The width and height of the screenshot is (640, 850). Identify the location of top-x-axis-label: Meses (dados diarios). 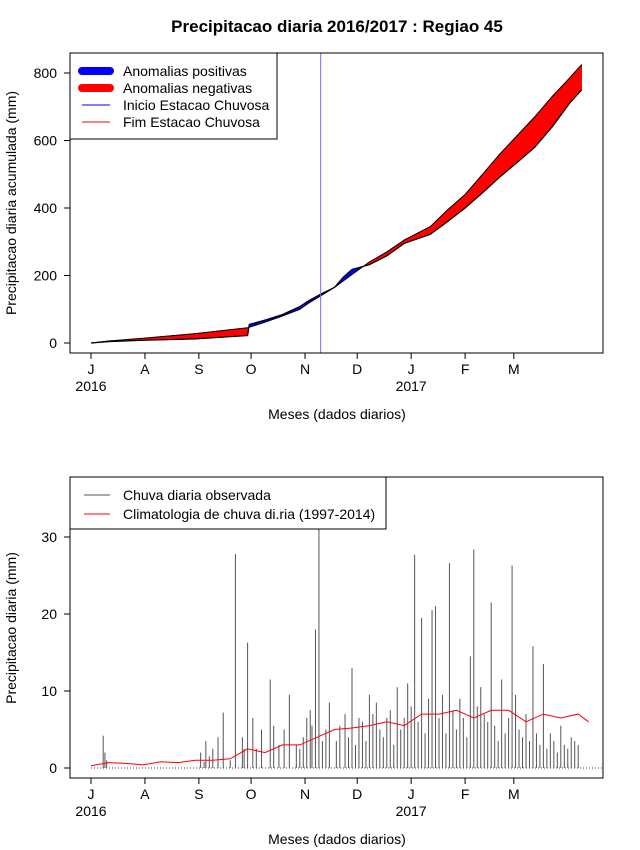
(337, 414).